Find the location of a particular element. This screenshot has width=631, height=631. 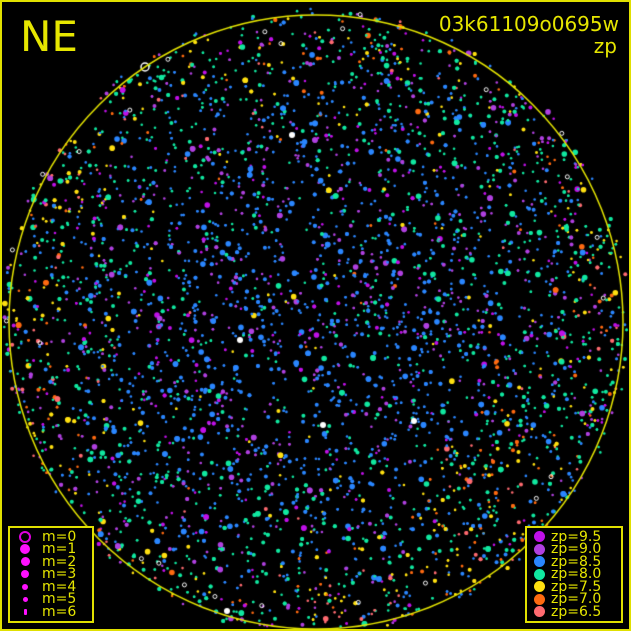

zp-legend-item: zp=6.5 is located at coordinates (574, 611).